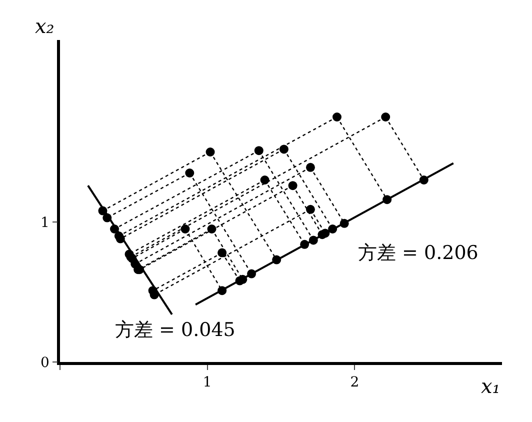 The image size is (532, 422). Describe the element at coordinates (355, 382) in the screenshot. I see `x-tick-label: 2` at that location.